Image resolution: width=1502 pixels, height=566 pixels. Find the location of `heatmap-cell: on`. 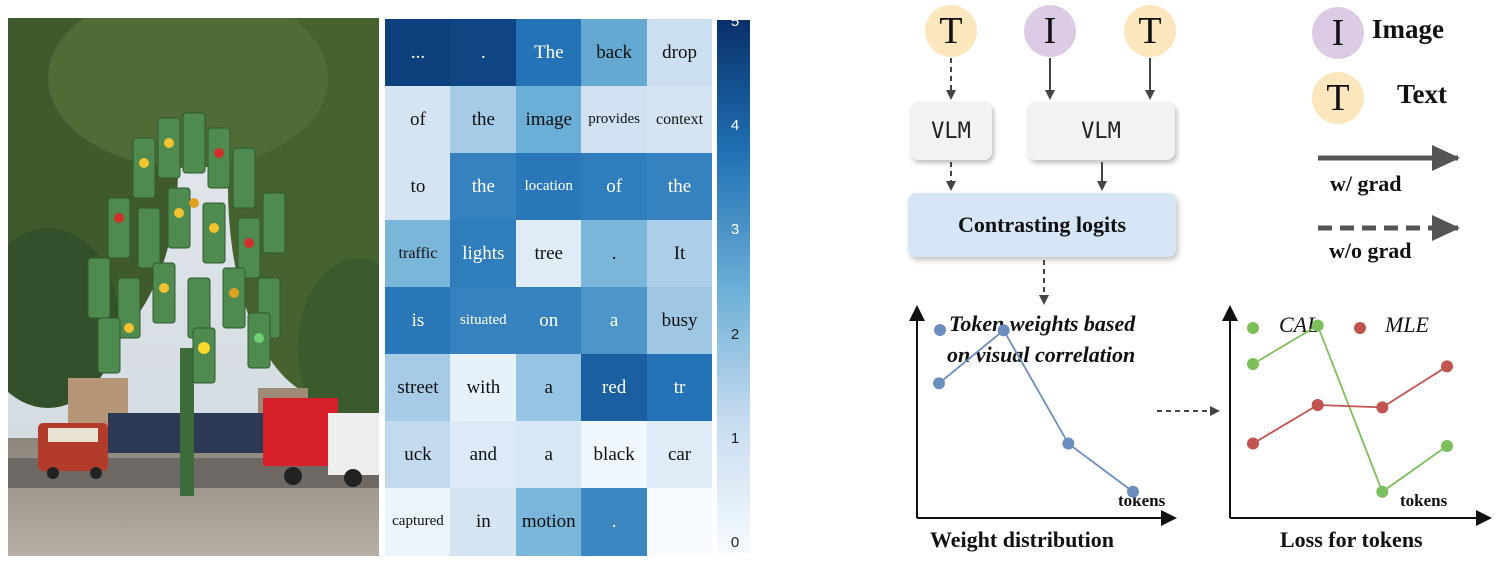

heatmap-cell: on is located at coordinates (548, 321).